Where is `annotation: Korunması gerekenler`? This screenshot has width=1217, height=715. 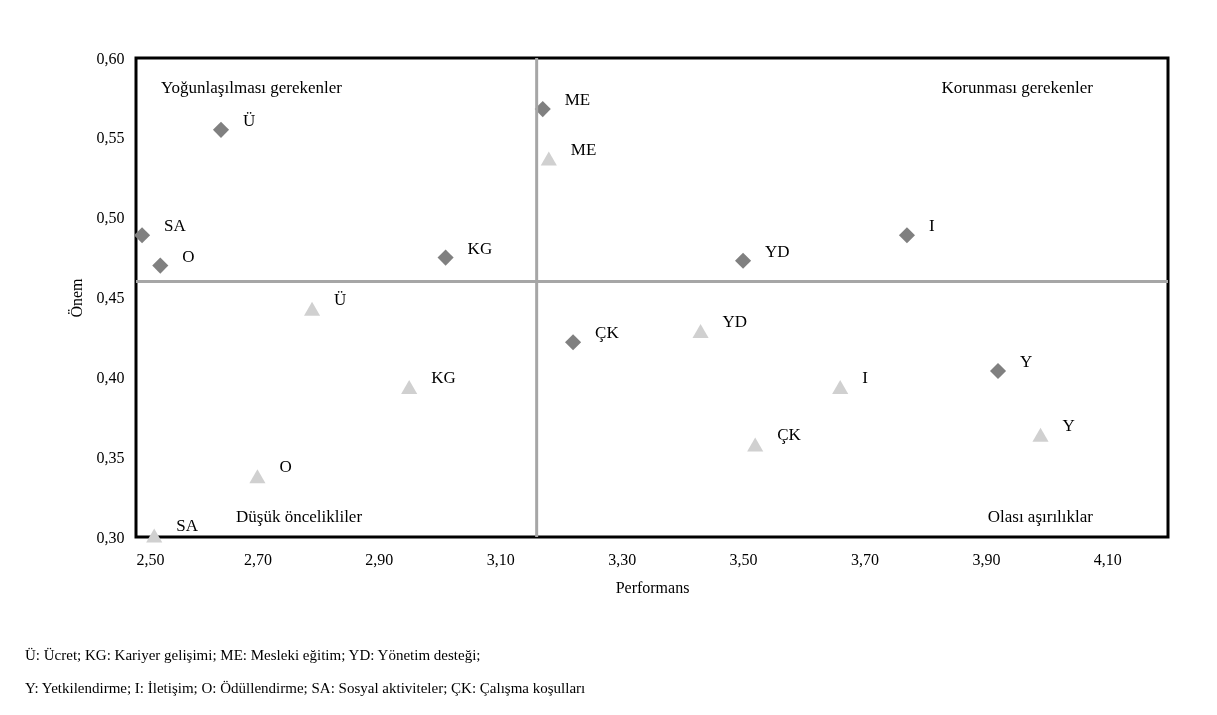 annotation: Korunması gerekenler is located at coordinates (1017, 87).